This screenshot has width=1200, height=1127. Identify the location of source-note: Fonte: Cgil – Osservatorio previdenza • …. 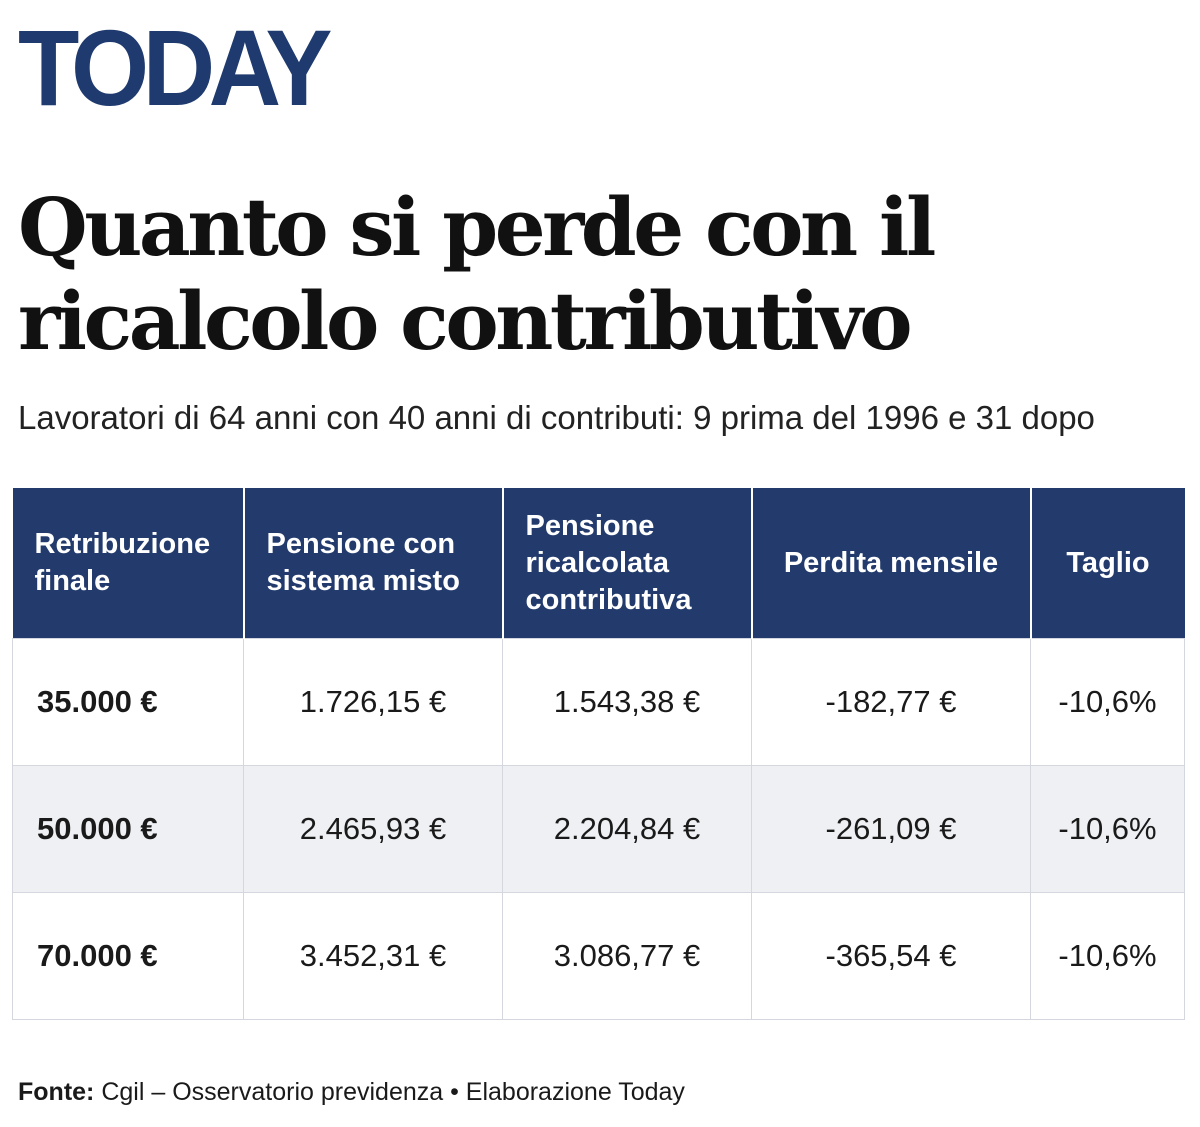
(351, 1092).